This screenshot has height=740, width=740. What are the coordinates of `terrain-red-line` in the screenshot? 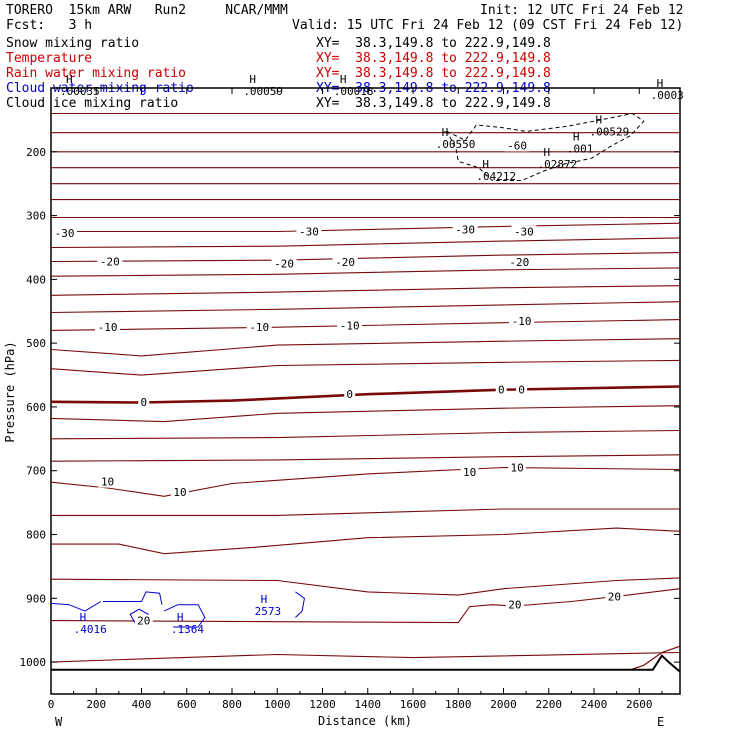 It's located at (366, 658).